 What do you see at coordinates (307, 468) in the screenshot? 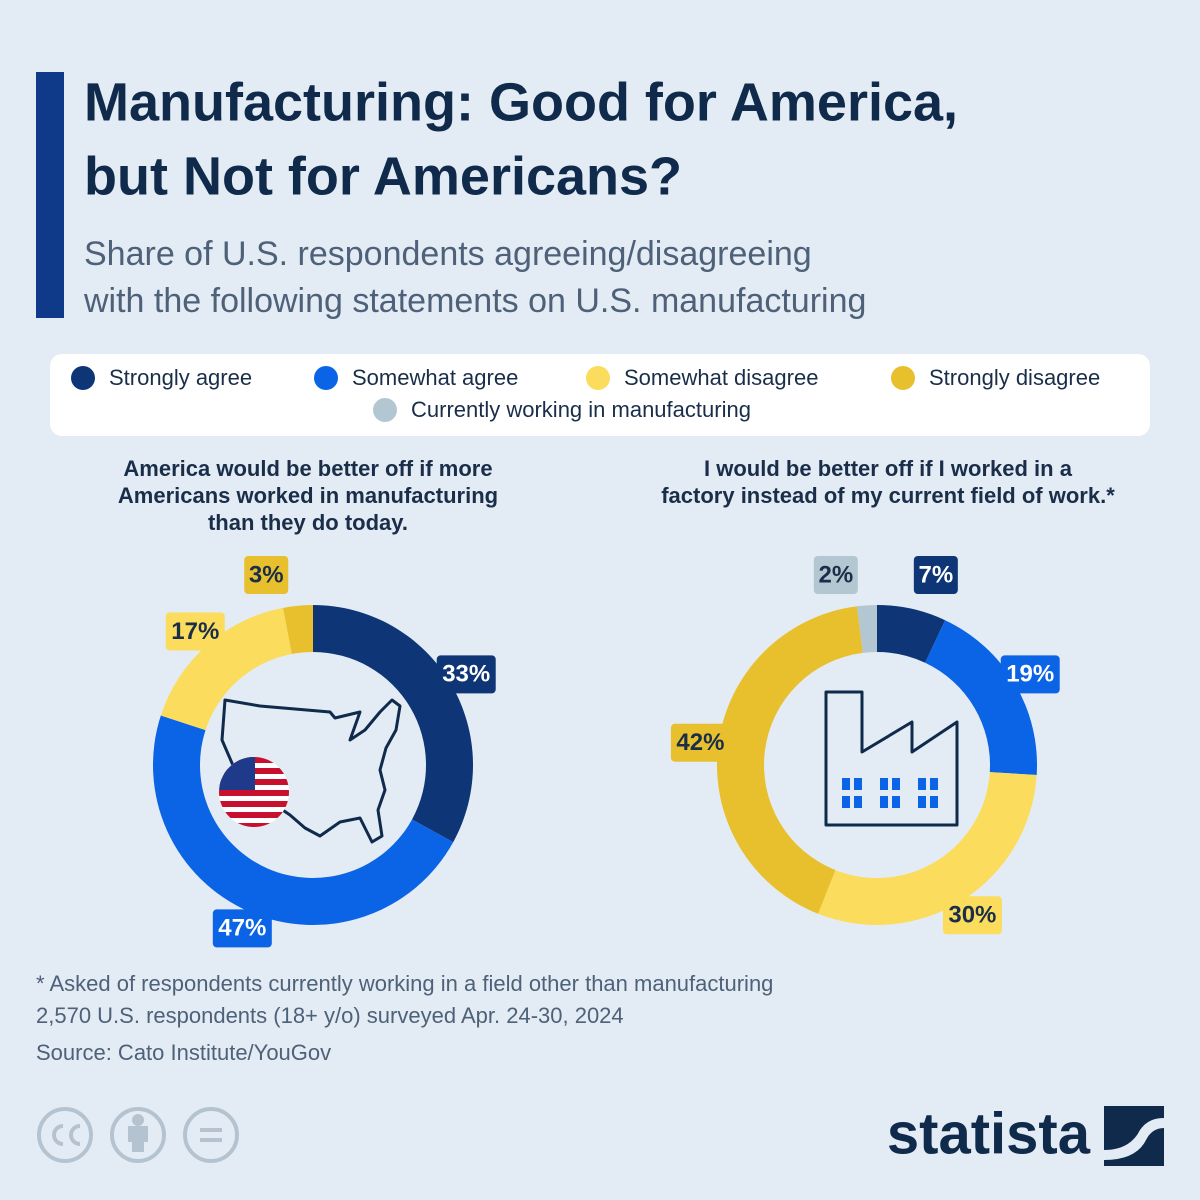
I see `chart-title: America would be better off if more` at bounding box center [307, 468].